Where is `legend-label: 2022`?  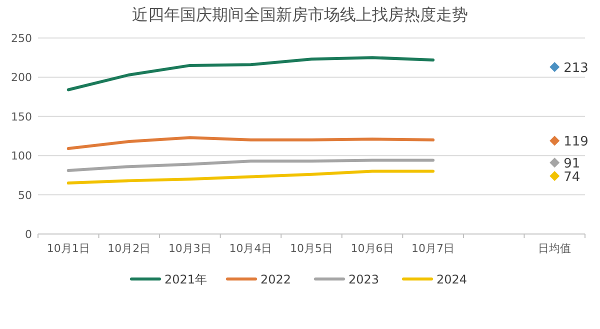 legend-label: 2022 is located at coordinates (276, 279).